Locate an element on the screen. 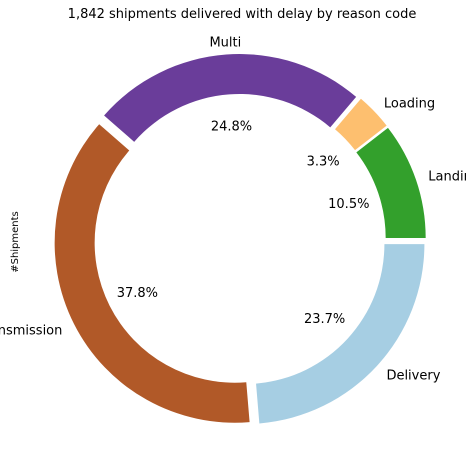 The width and height of the screenshot is (466, 470). slice-label-transmission: Transmission is located at coordinates (31, 331).